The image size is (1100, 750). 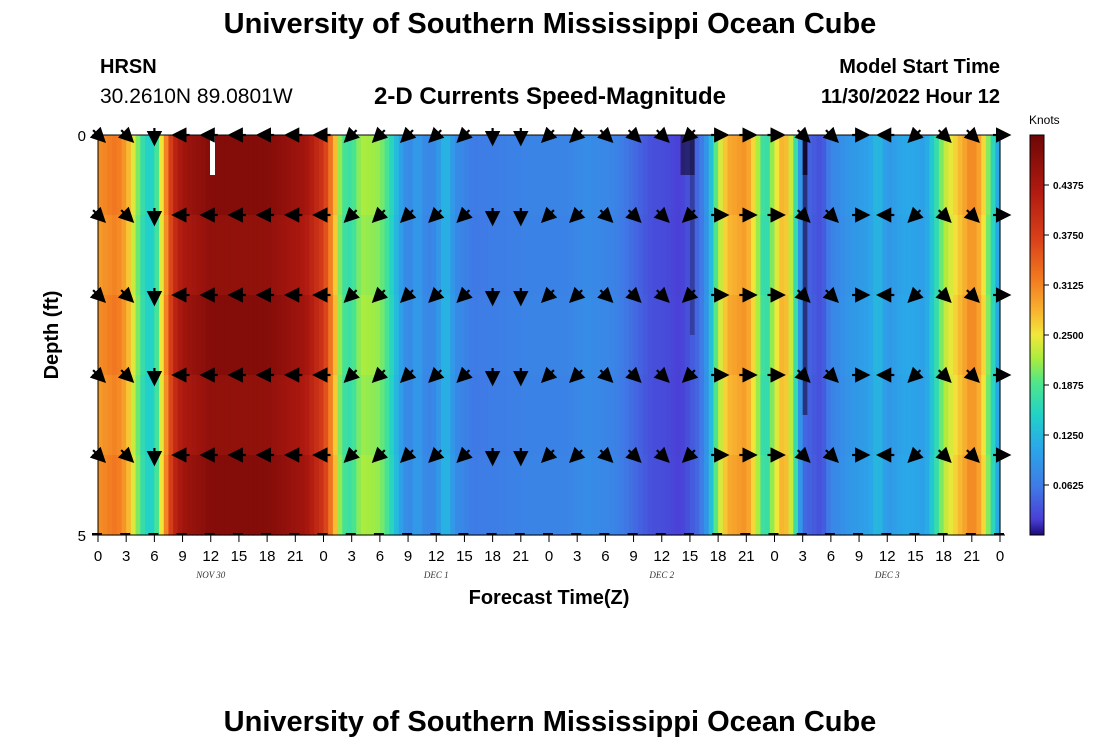 I want to click on day-label: DEC 3, so click(x=887, y=575).